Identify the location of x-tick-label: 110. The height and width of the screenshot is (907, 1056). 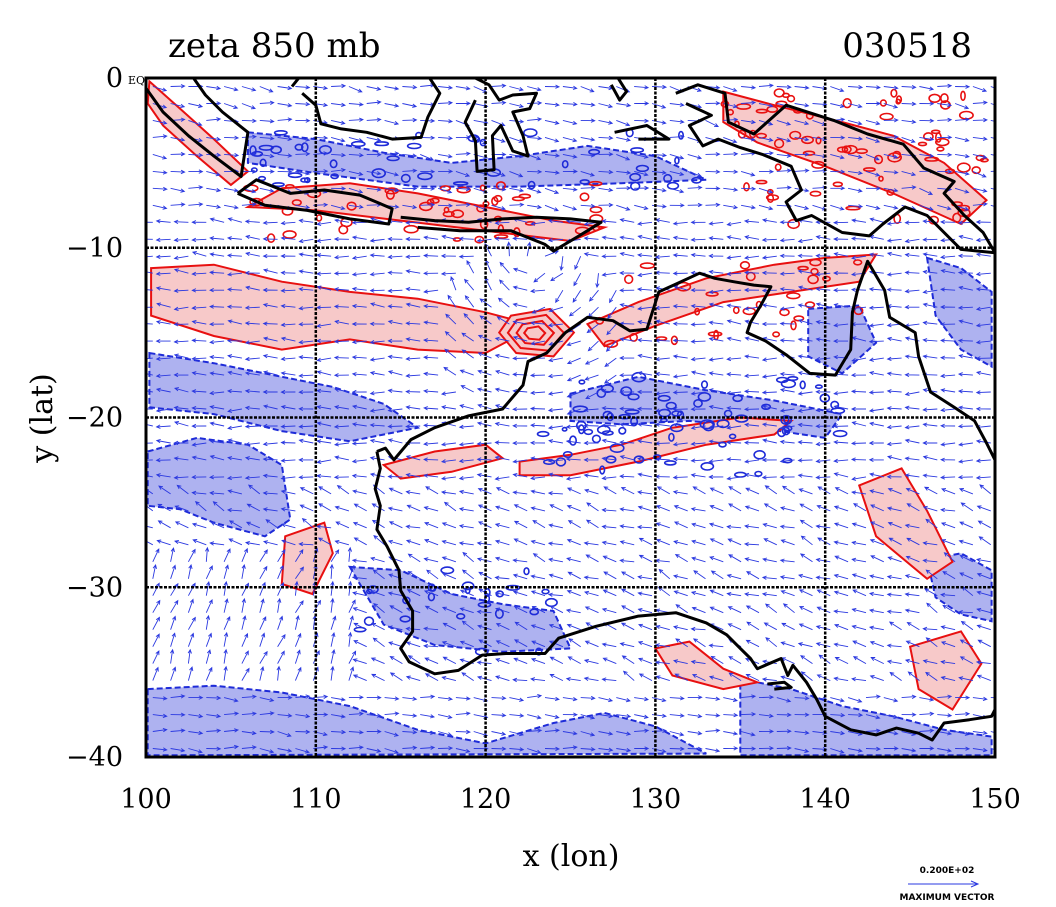
(316, 799).